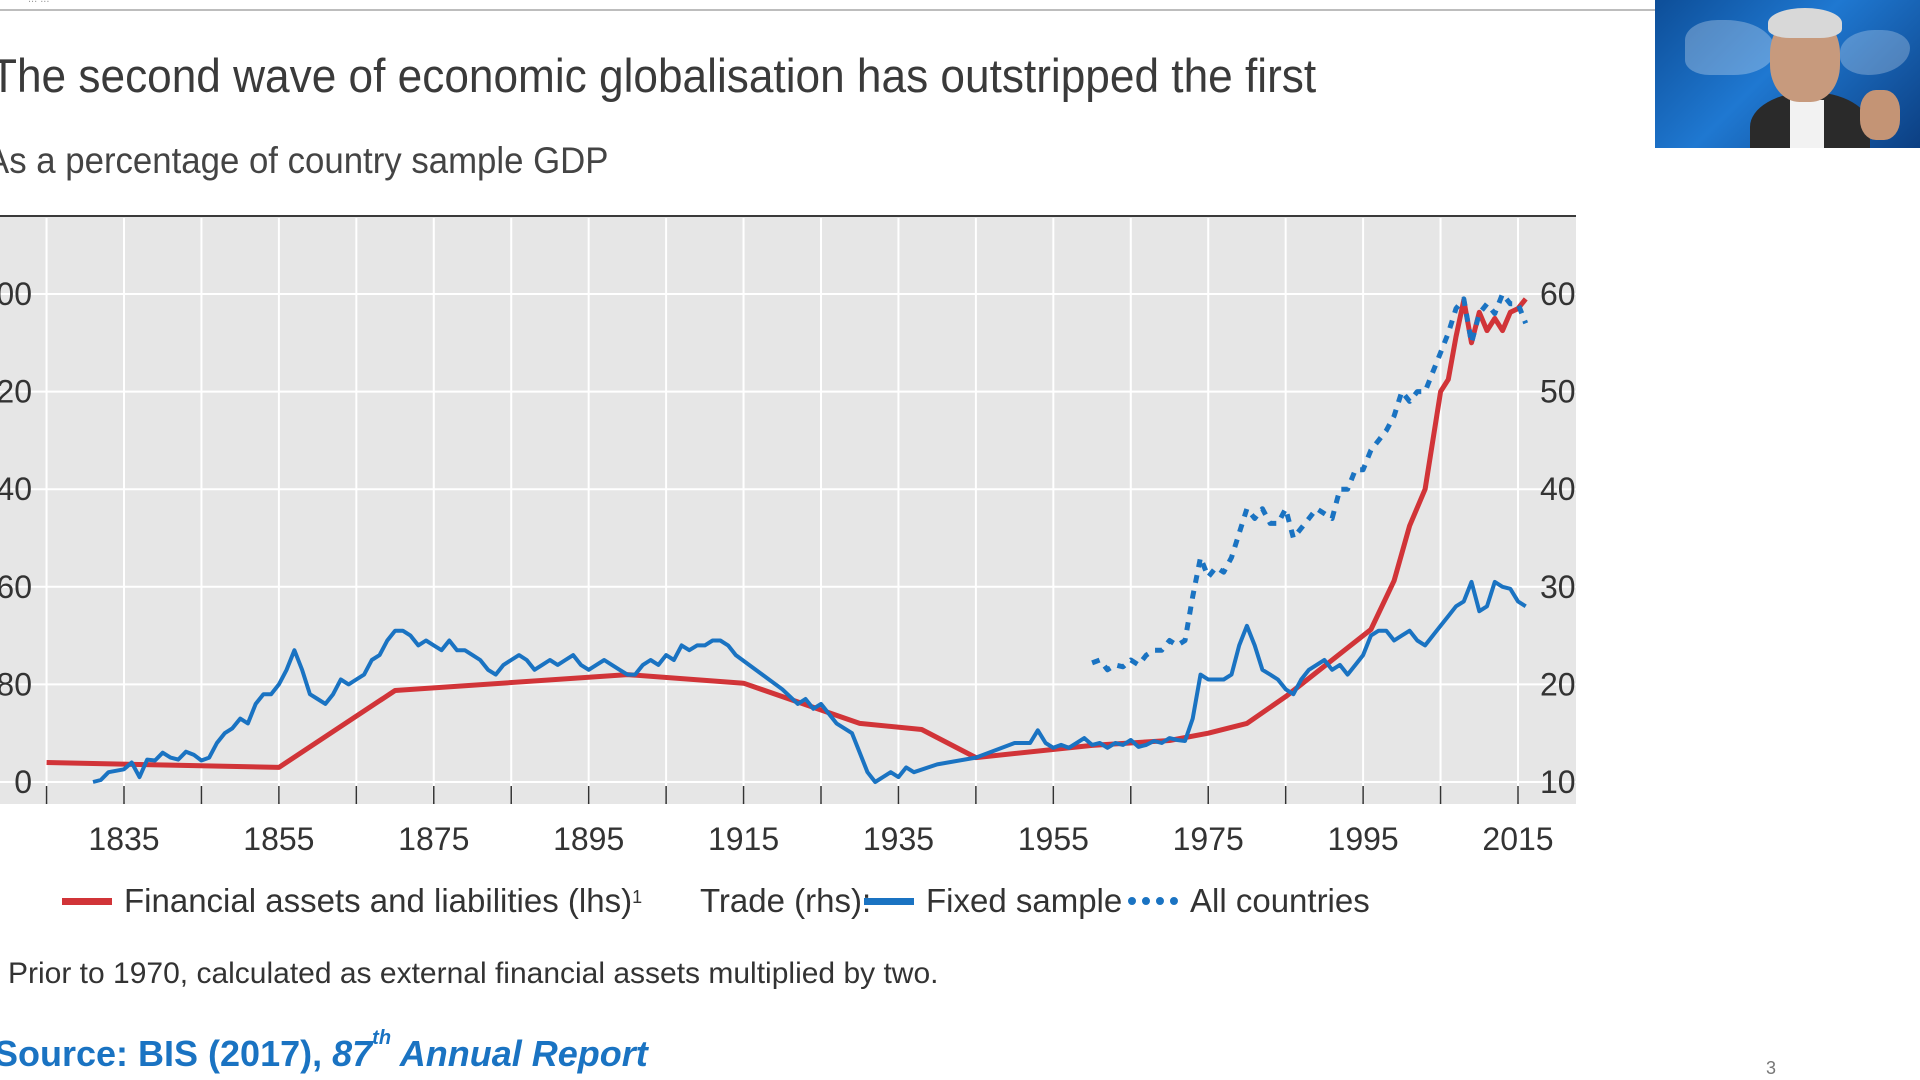 The height and width of the screenshot is (1080, 1920). What do you see at coordinates (352, 1053) in the screenshot?
I see `source-report-number: 87` at bounding box center [352, 1053].